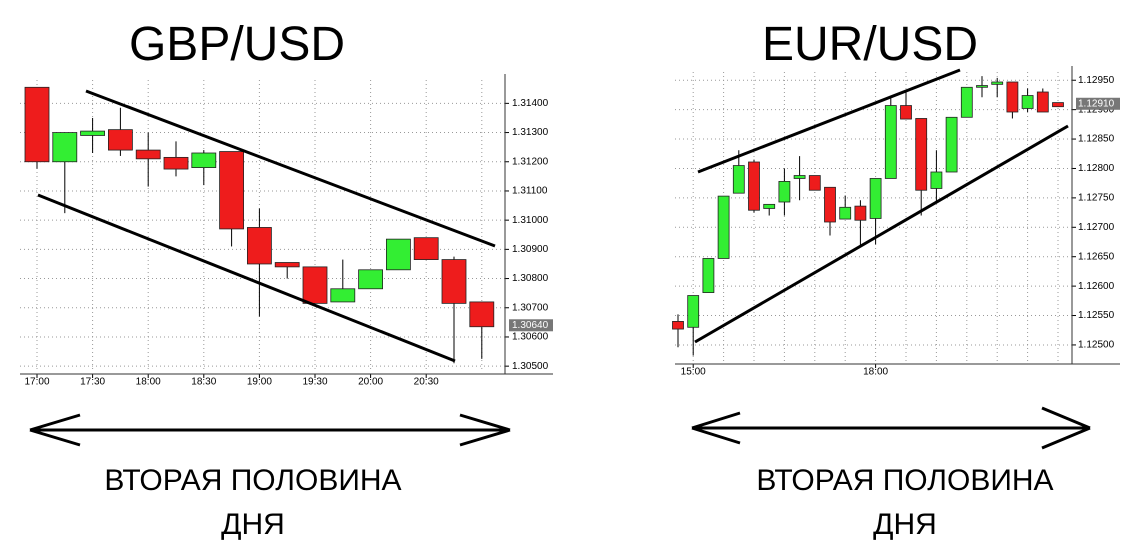  What do you see at coordinates (530, 220) in the screenshot?
I see `y-tick-label: 1.31000` at bounding box center [530, 220].